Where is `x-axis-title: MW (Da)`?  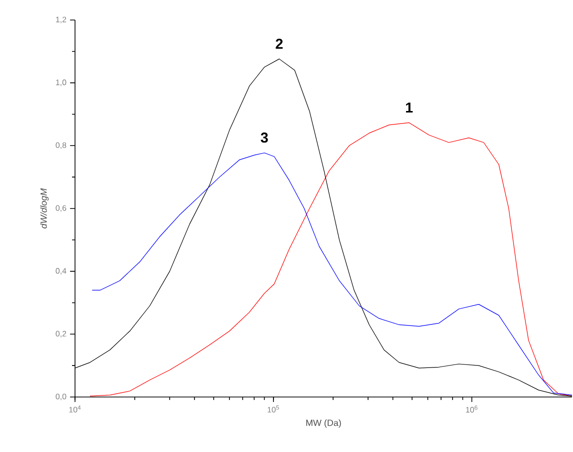 x-axis-title: MW (Da) is located at coordinates (323, 423).